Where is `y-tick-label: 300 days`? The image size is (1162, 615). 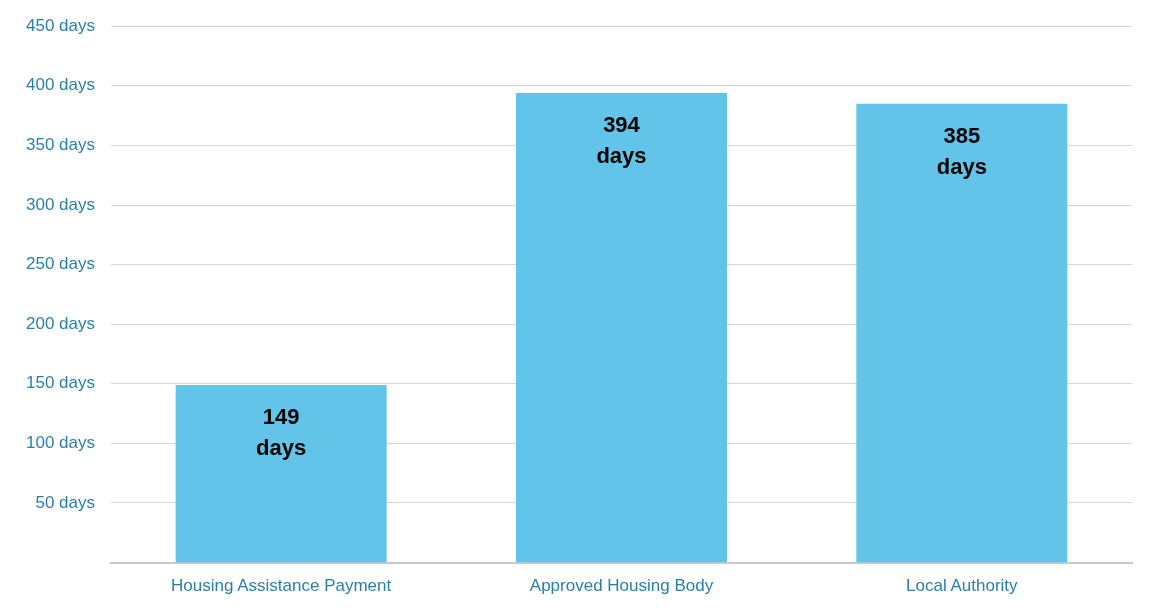
y-tick-label: 300 days is located at coordinates (60, 204).